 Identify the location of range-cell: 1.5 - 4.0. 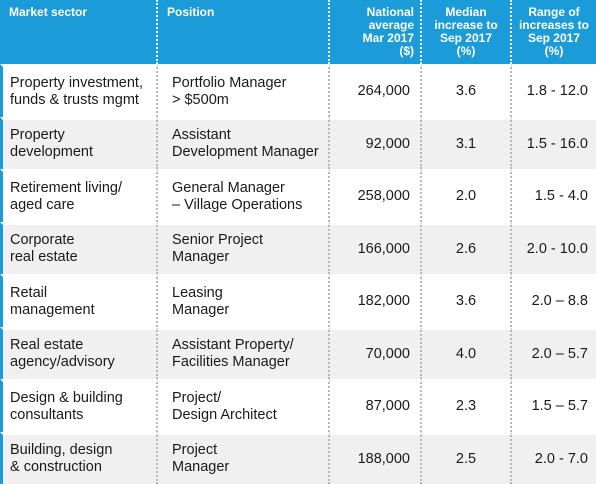
(554, 195).